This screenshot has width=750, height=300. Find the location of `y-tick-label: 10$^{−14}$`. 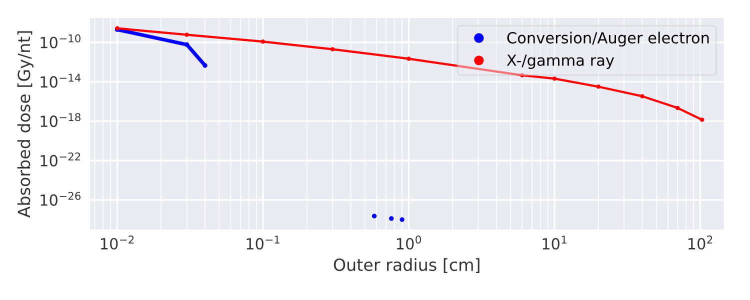

y-tick-label: 10$^{−14}$ is located at coordinates (60, 81).